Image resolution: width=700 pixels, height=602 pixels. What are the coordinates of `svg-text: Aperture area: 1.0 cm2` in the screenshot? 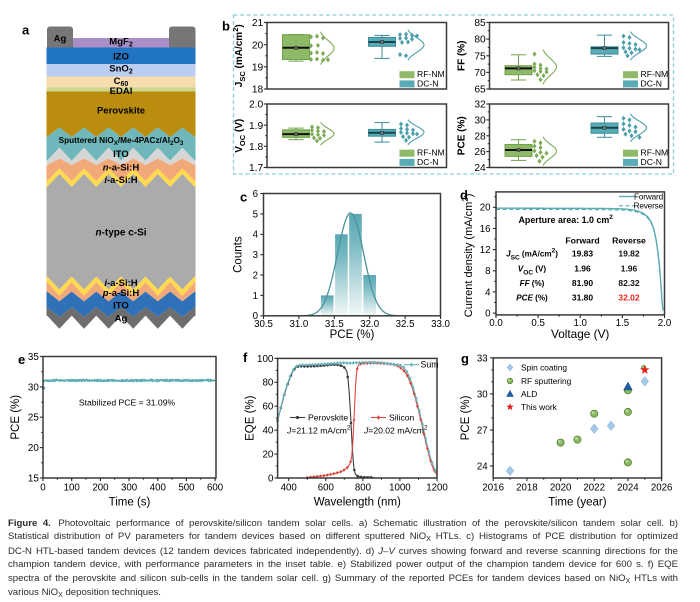 It's located at (566, 219).